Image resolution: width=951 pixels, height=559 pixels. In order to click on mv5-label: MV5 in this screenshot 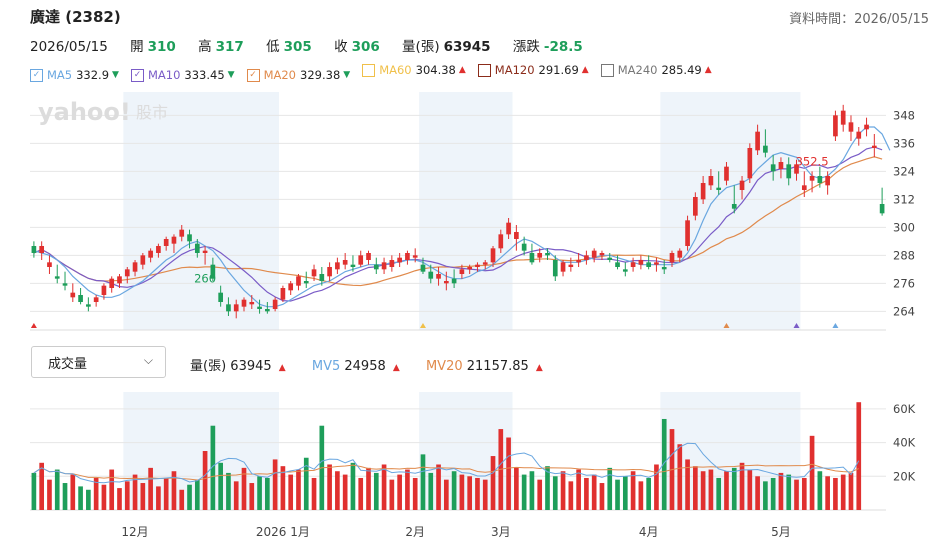, I will do `click(326, 366)`.